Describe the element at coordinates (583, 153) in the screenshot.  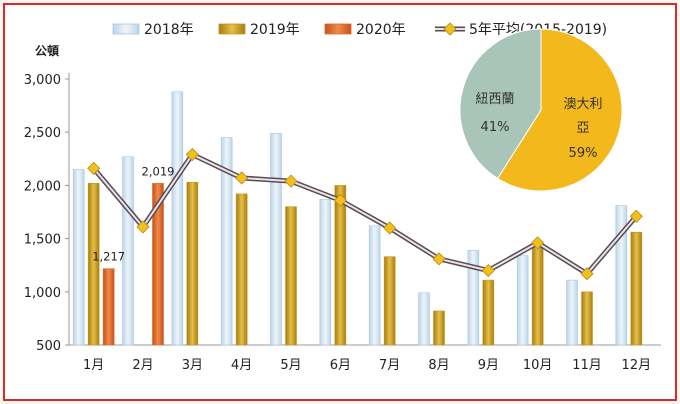
I see `pie-value: 59%` at that location.